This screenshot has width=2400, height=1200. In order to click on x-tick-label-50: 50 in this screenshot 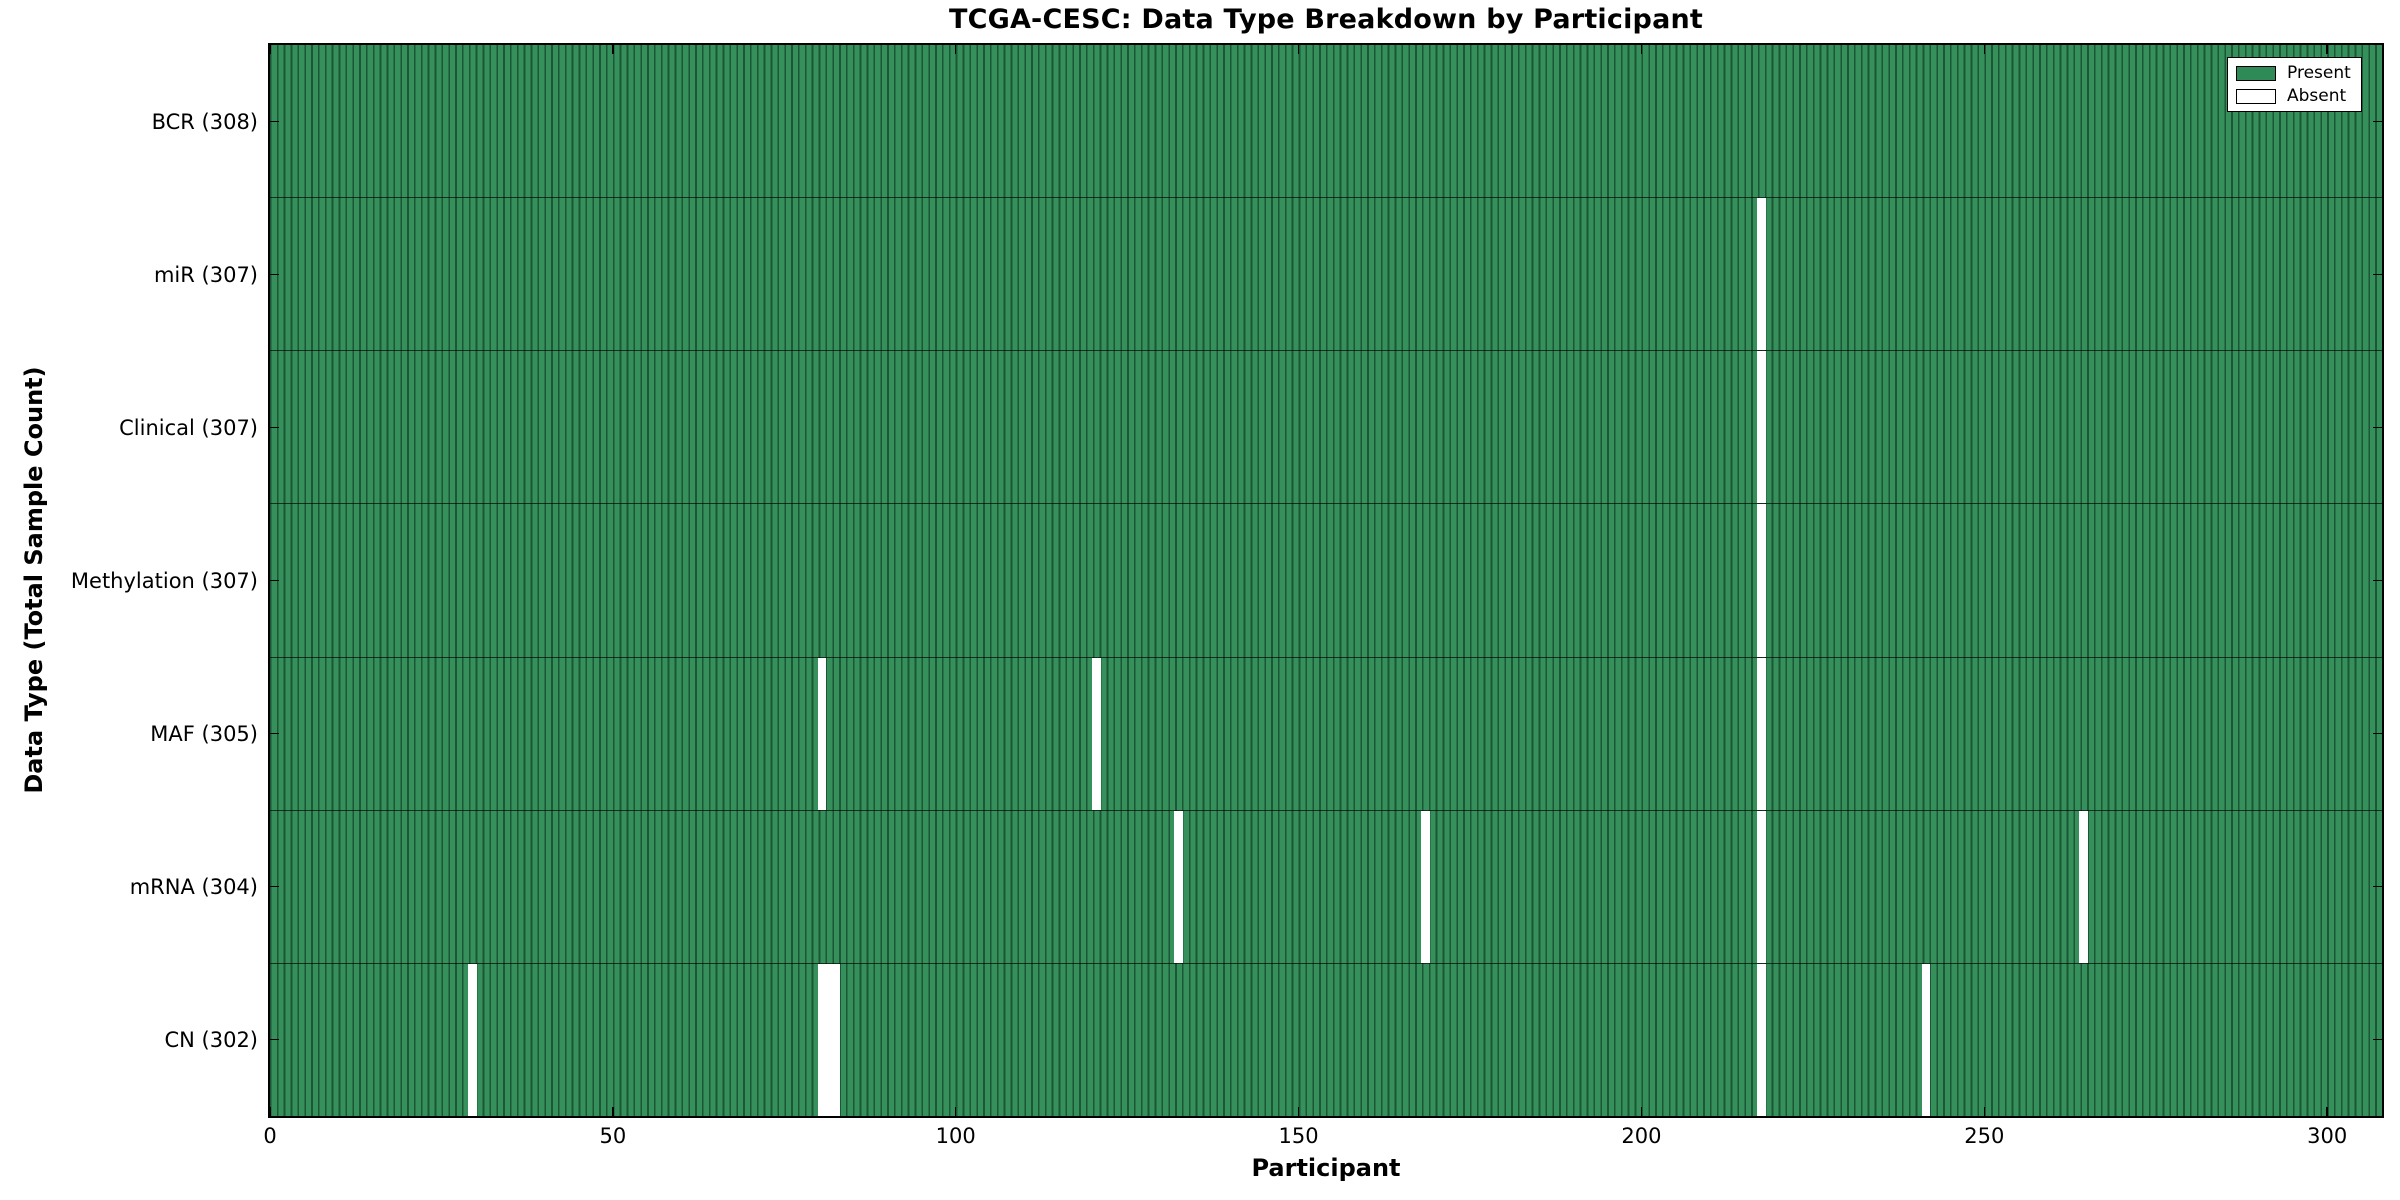, I will do `click(613, 1136)`.